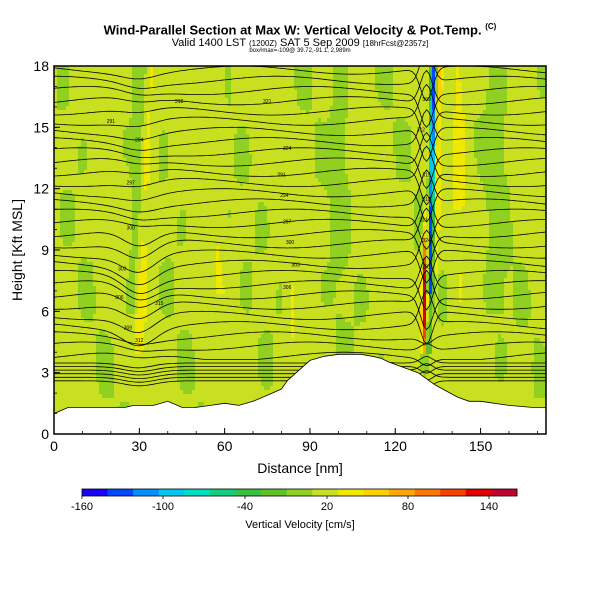  What do you see at coordinates (225, 446) in the screenshot?
I see `x-tick-label: 60` at bounding box center [225, 446].